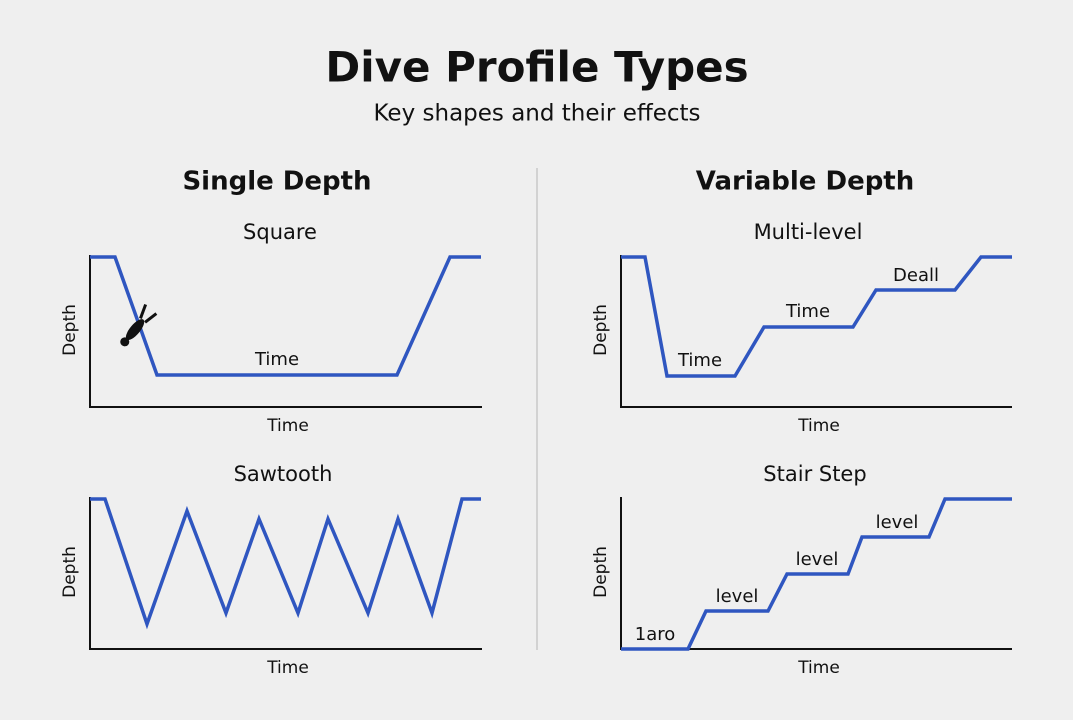 The height and width of the screenshot is (720, 1073). Describe the element at coordinates (283, 474) in the screenshot. I see `panel-title: Sawtooth` at that location.